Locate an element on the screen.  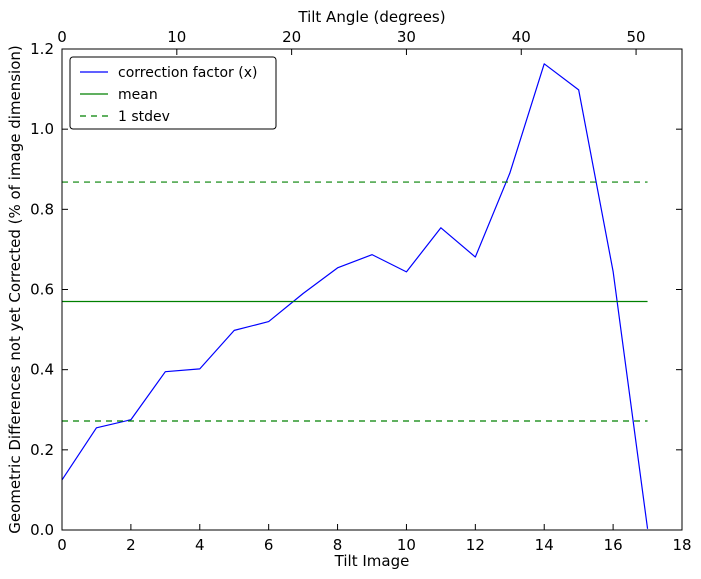
y-tick-label: 1.0 is located at coordinates (42, 129).